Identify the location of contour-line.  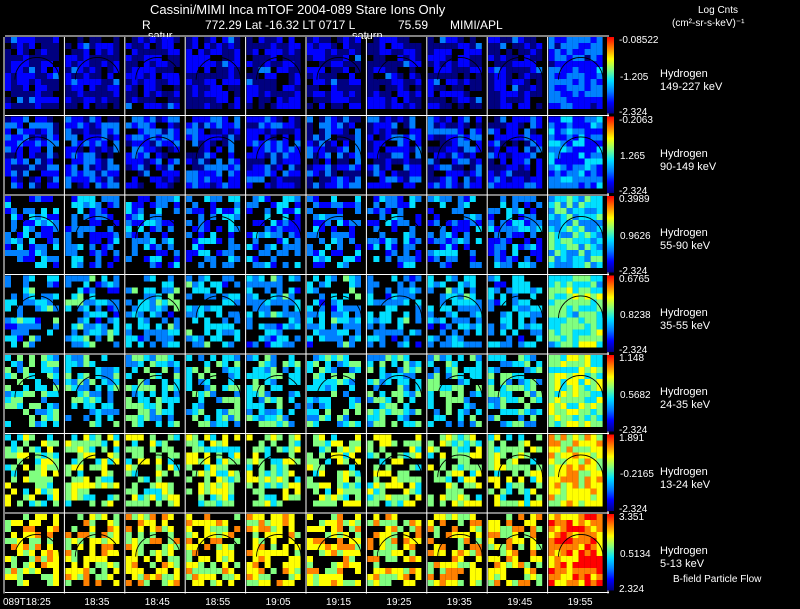
(520, 148).